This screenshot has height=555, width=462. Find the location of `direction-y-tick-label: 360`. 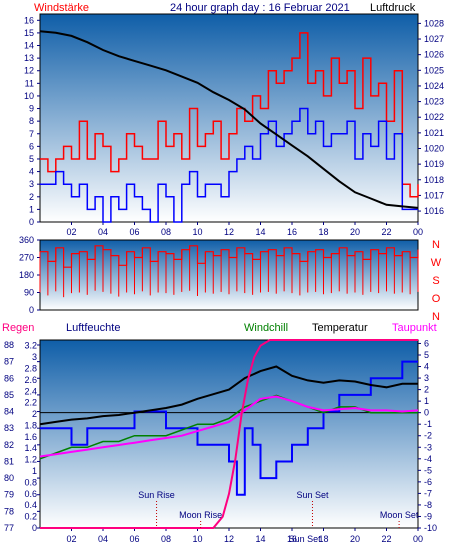

direction-y-tick-label: 360 is located at coordinates (26, 240).